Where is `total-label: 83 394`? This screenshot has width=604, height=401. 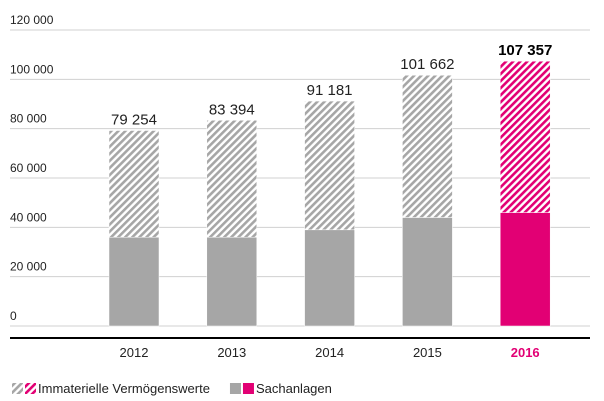 total-label: 83 394 is located at coordinates (232, 109).